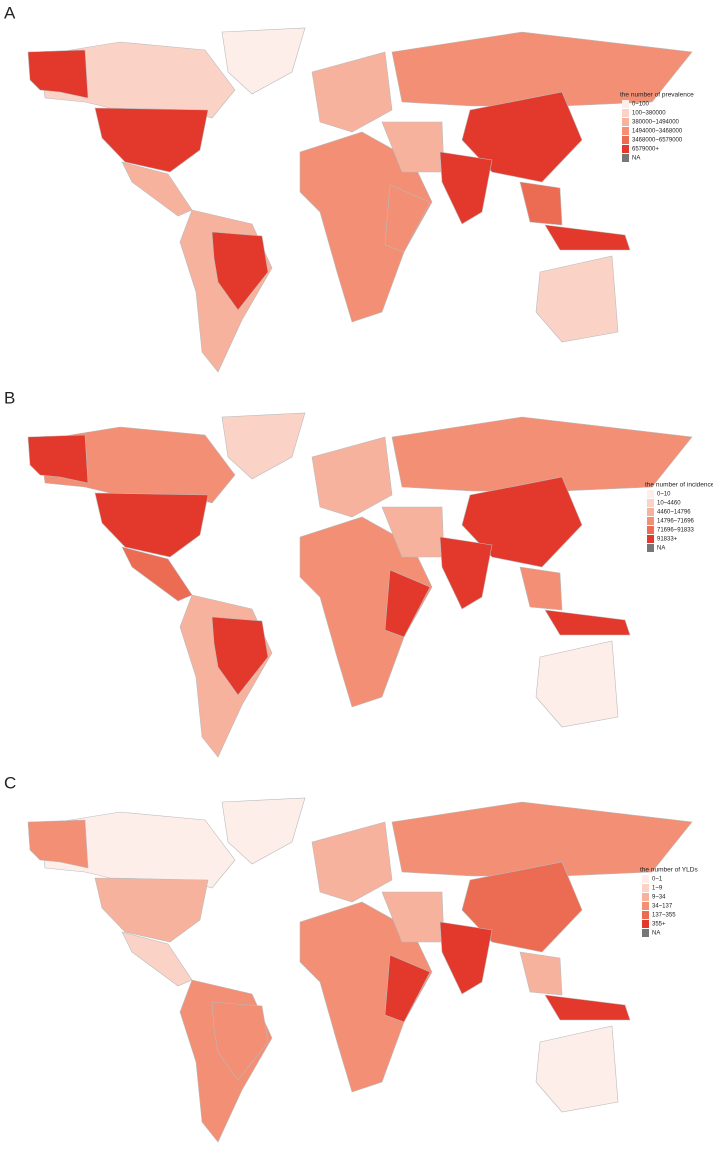 The image size is (713, 1155). Describe the element at coordinates (679, 485) in the screenshot. I see `legend-title: the number of incidence` at that location.